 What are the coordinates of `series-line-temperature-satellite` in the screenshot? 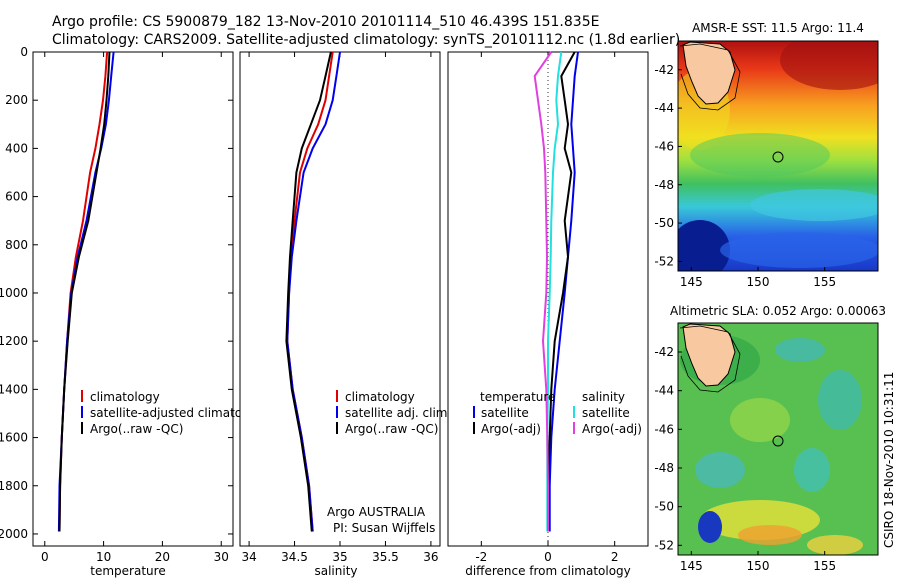 It's located at (563, 291).